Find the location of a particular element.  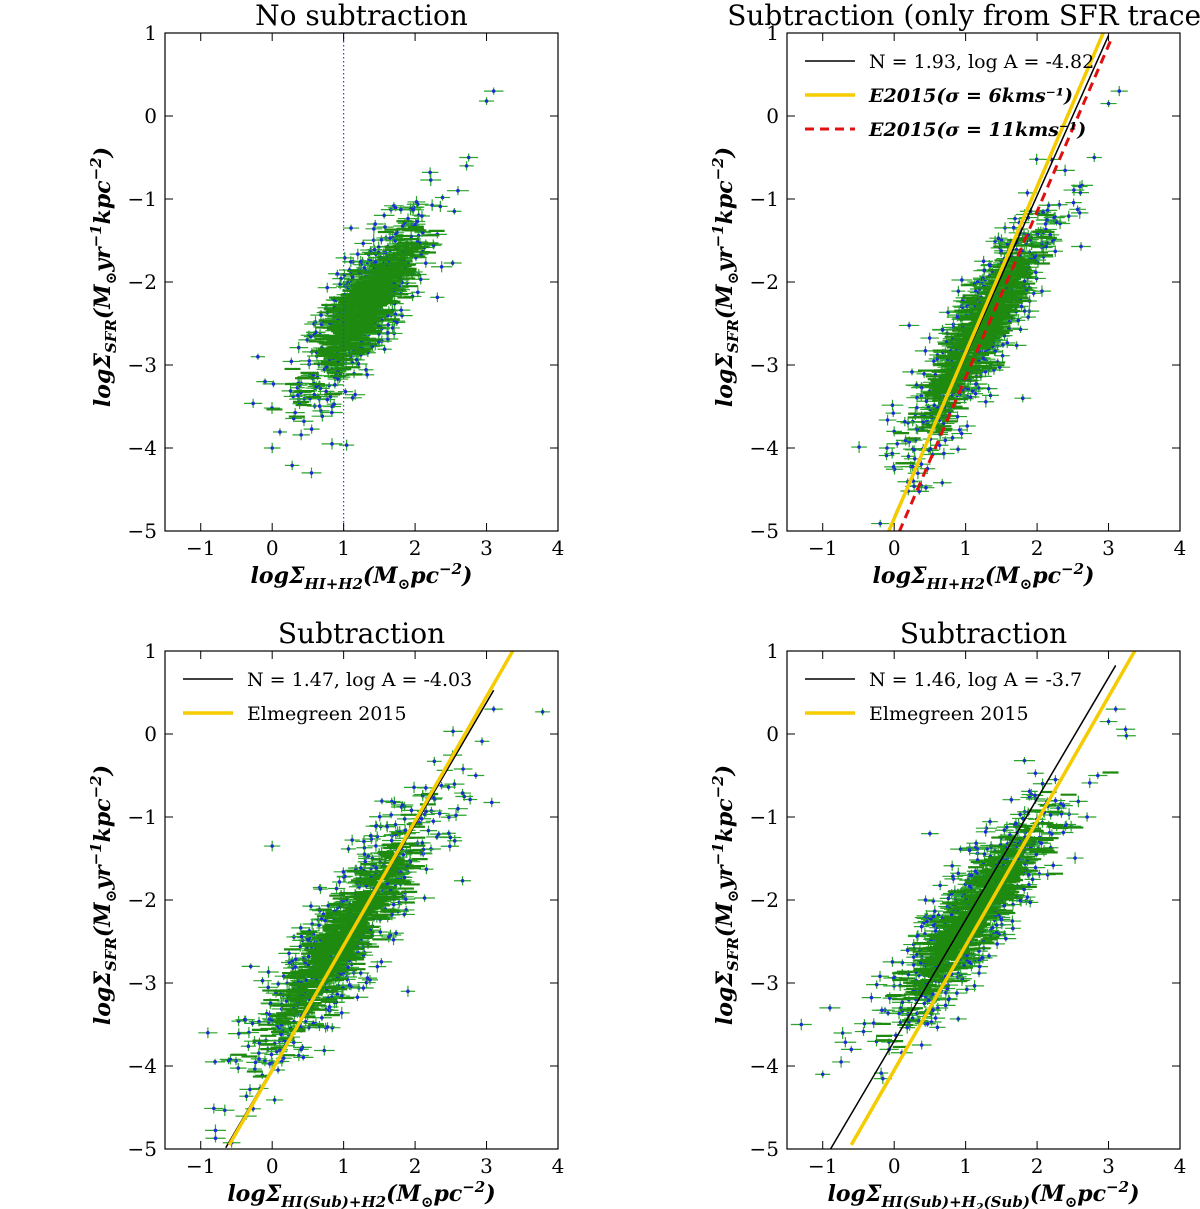

plot-area is located at coordinates (374, 282).